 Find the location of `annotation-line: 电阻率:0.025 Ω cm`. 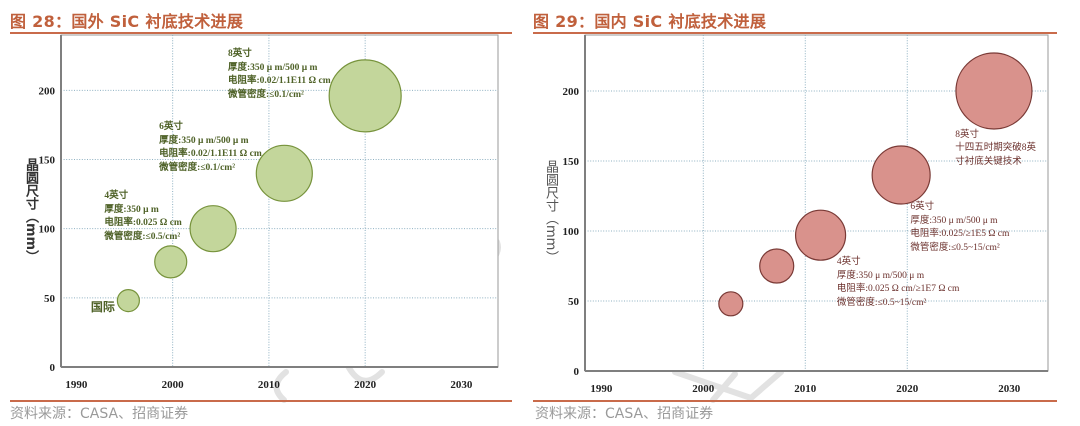

annotation-line: 电阻率:0.025 Ω cm is located at coordinates (143, 223).